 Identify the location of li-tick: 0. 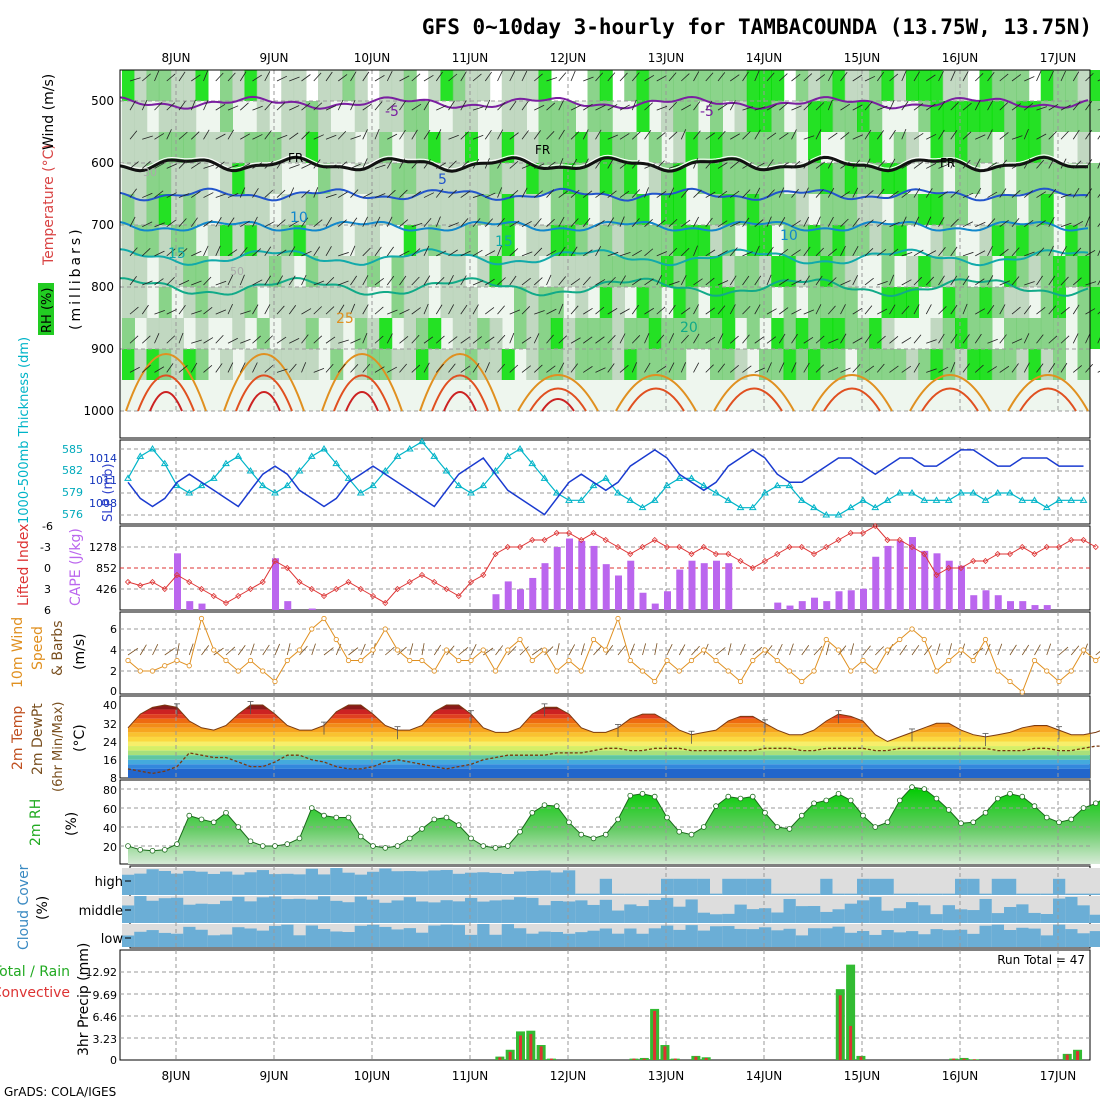
(47, 568).